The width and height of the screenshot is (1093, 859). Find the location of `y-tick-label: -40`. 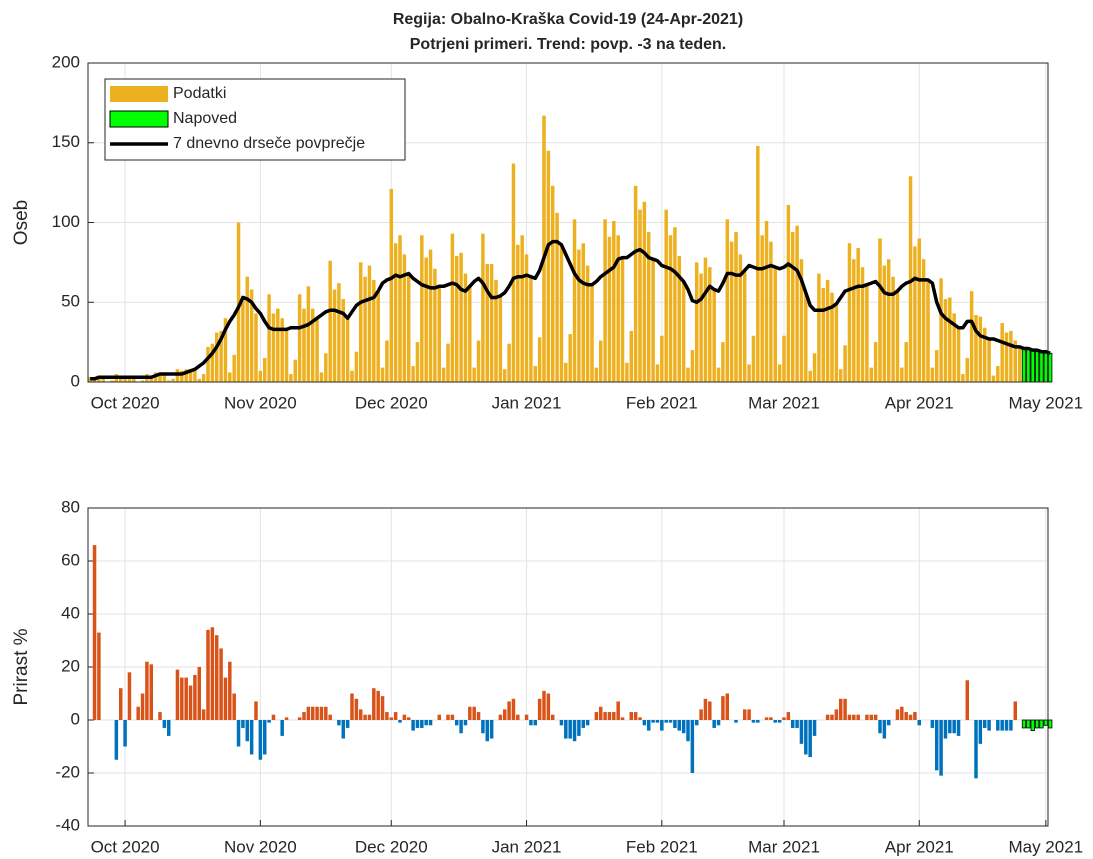

y-tick-label: -40 is located at coordinates (67, 824).